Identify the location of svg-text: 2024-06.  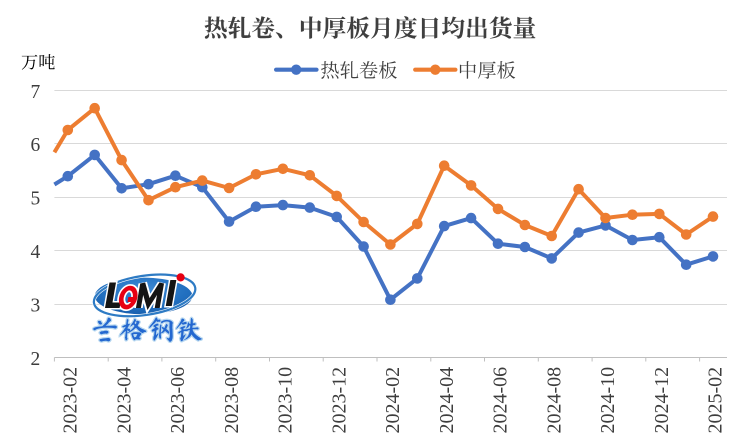
(501, 400).